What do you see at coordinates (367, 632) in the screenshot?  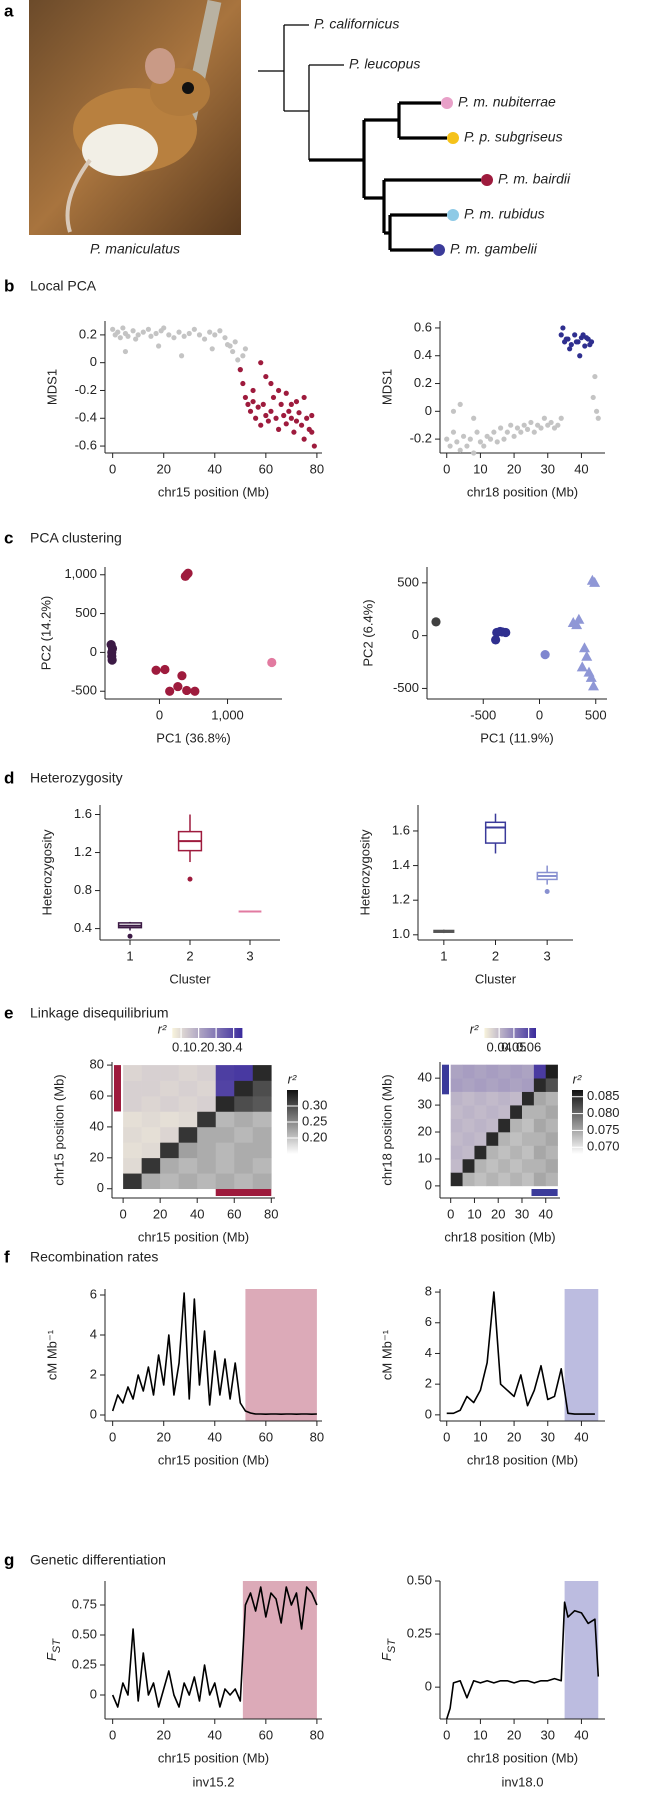 I see `y-axis-label: PC2 (6.4%)` at bounding box center [367, 632].